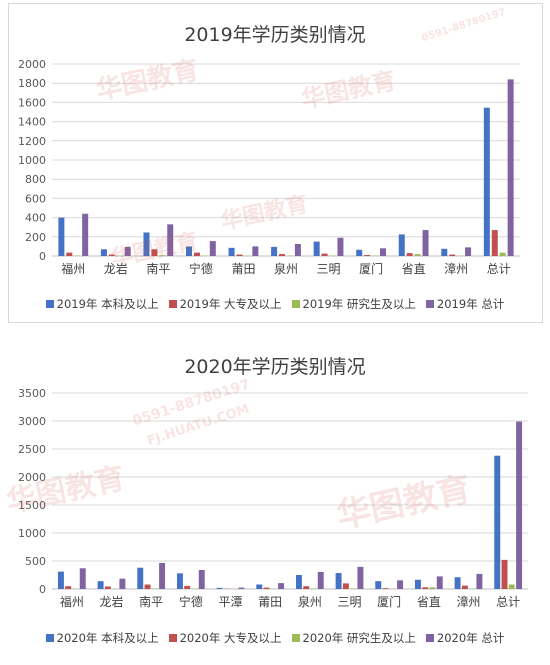 The height and width of the screenshot is (665, 550). I want to click on y-tick-label: 1500, so click(32, 505).